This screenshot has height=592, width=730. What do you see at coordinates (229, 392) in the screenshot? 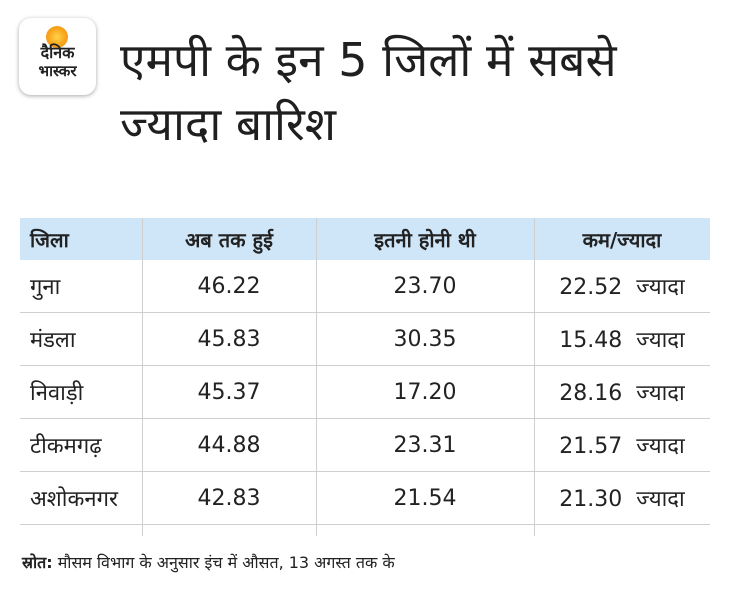
I see `cell-actual: 45.37` at bounding box center [229, 392].